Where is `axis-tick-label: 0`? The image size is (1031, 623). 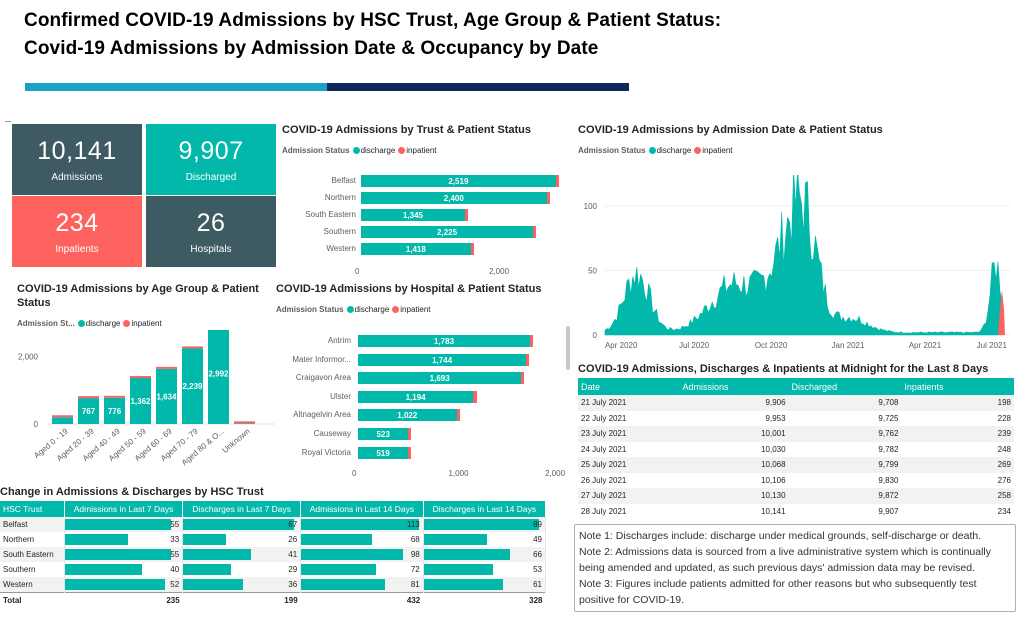 axis-tick-label: 0 is located at coordinates (354, 473).